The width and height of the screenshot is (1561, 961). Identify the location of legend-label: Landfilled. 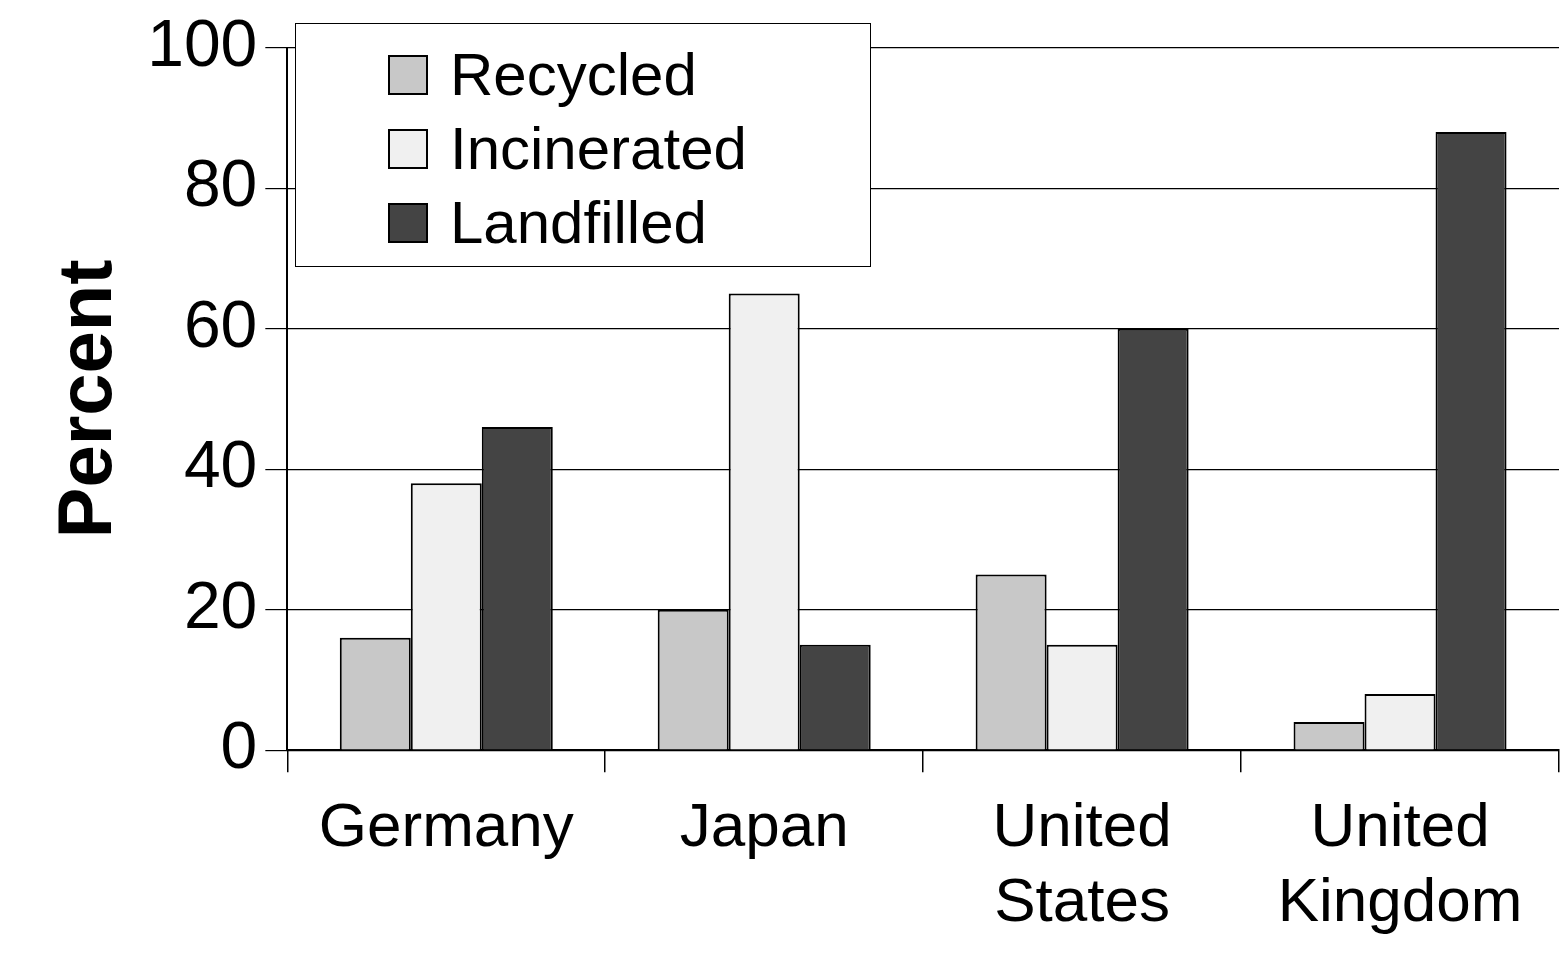
(578, 223).